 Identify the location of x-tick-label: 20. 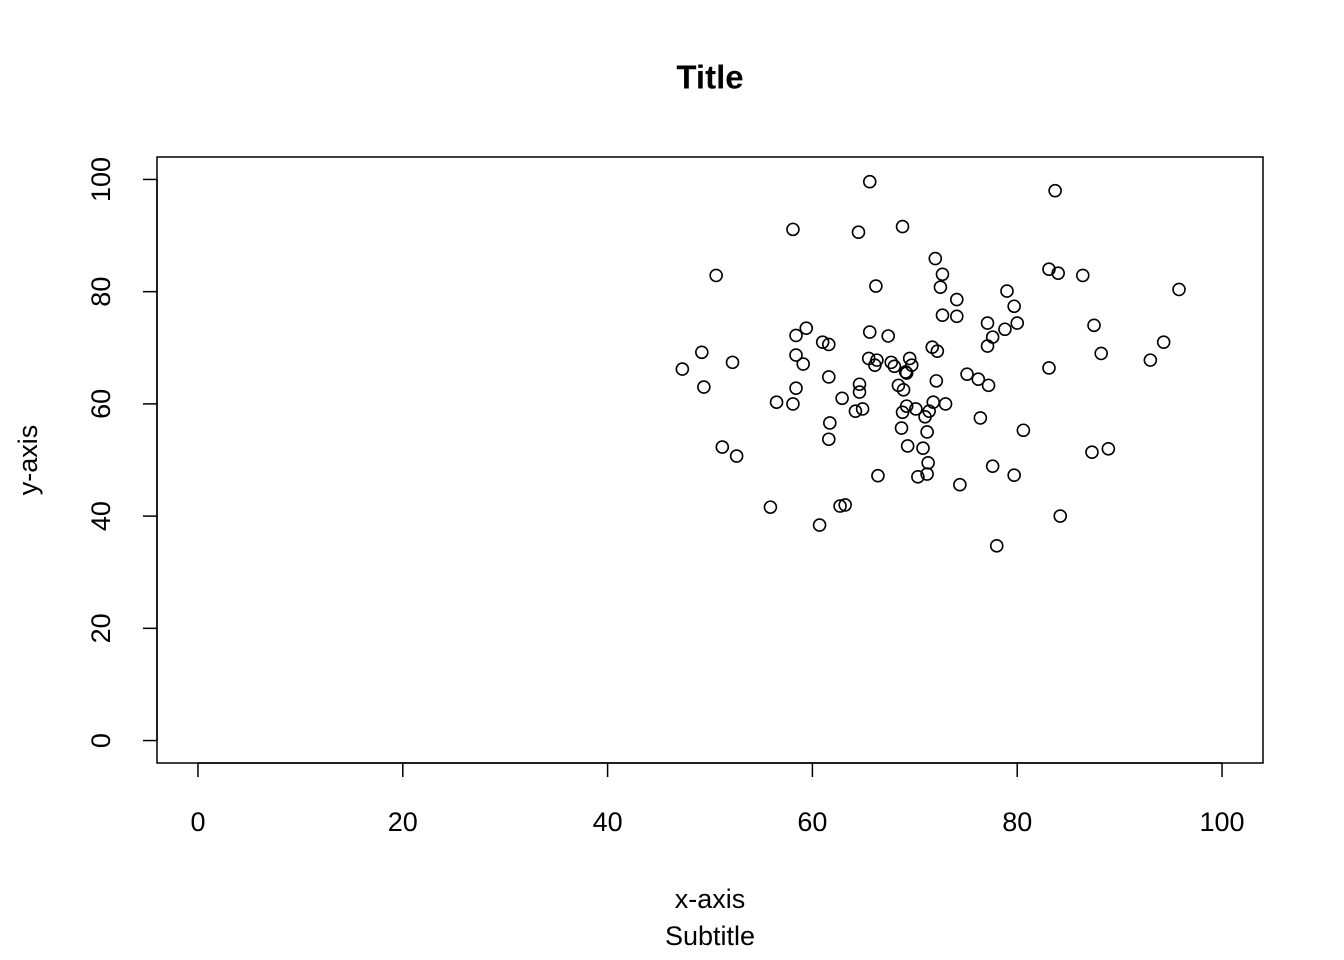
(403, 822).